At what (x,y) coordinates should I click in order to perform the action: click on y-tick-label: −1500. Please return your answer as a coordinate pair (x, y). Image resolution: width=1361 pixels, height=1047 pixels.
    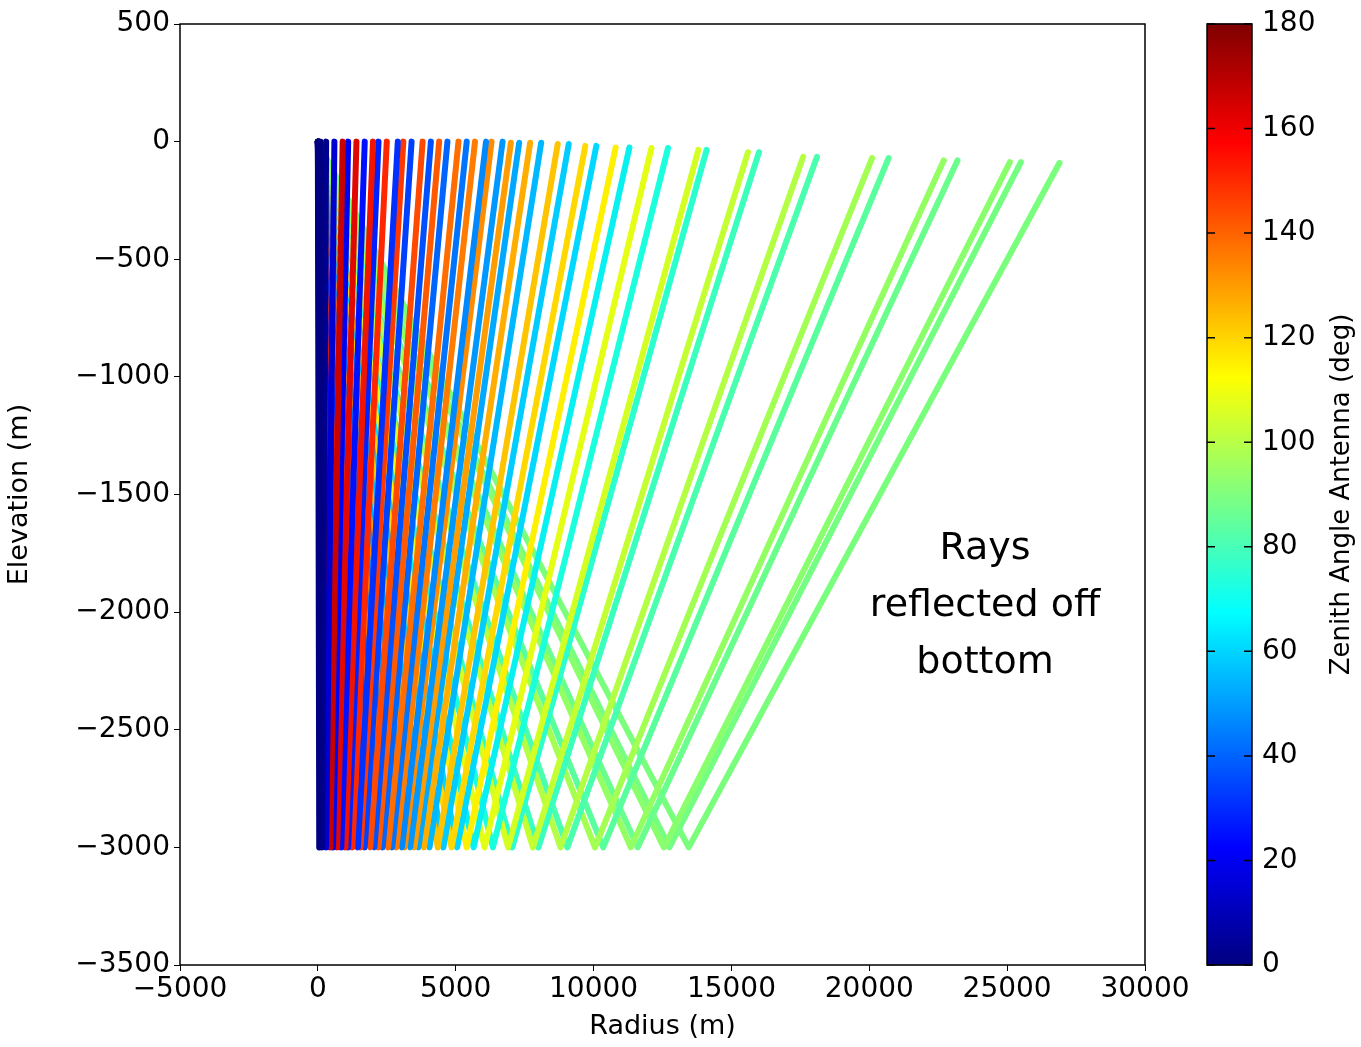
    Looking at the image, I should click on (122, 492).